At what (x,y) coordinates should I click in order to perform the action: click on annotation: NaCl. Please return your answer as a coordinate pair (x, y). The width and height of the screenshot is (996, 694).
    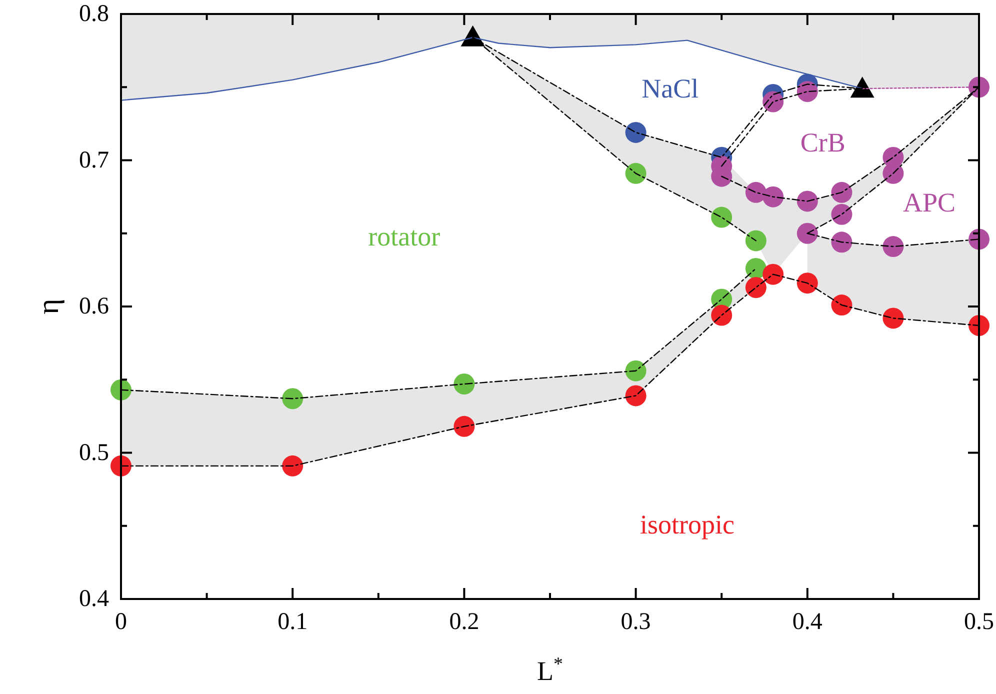
    Looking at the image, I should click on (670, 89).